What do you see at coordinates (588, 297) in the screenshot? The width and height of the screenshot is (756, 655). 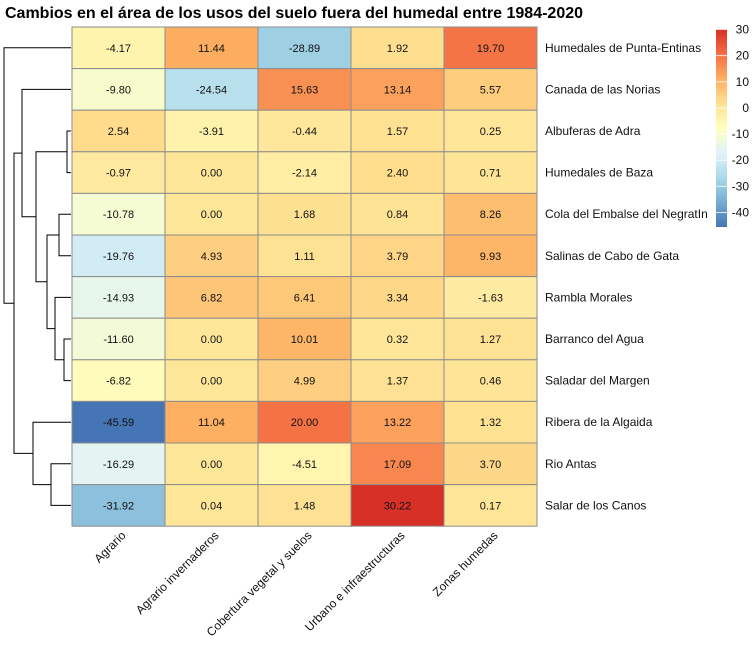 I see `row-label: Rambla Morales` at bounding box center [588, 297].